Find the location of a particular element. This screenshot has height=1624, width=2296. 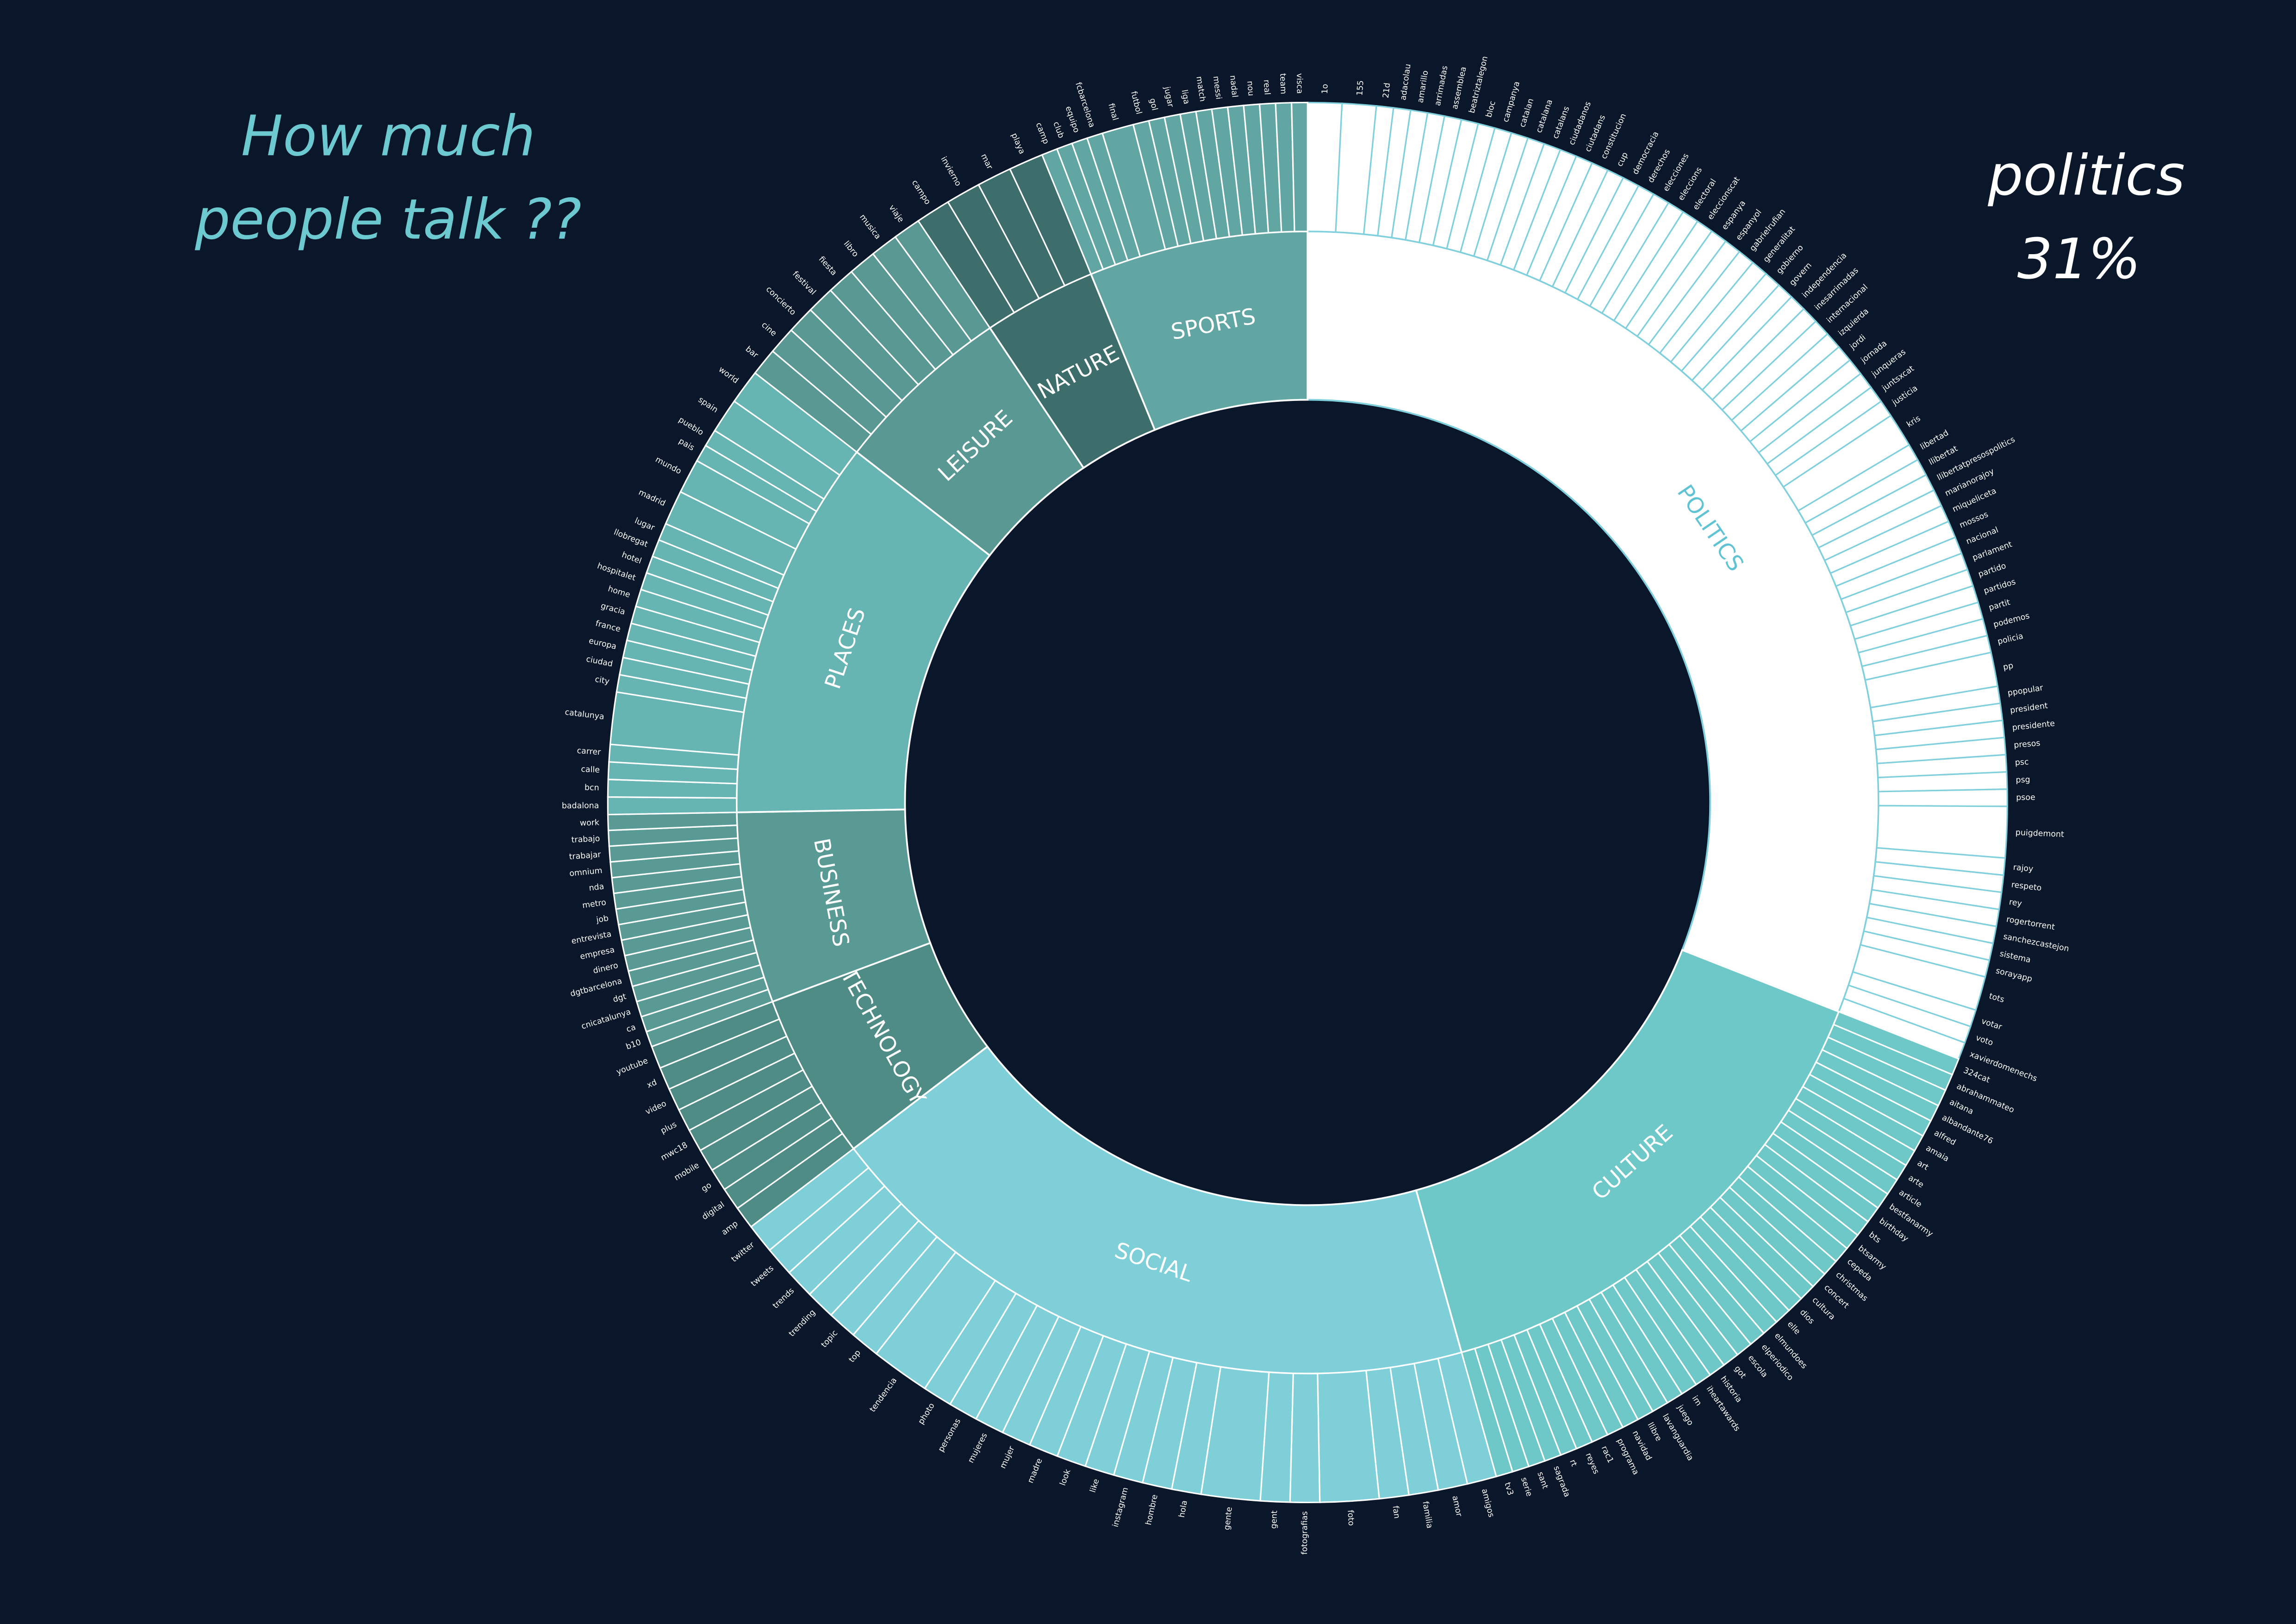

annotation-line: 31% is located at coordinates (2079, 259).